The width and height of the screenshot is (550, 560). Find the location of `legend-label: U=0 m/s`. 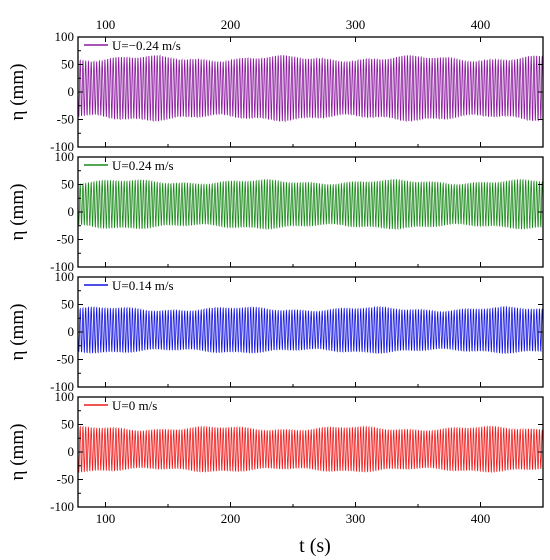

legend-label: U=0 m/s is located at coordinates (134, 405).